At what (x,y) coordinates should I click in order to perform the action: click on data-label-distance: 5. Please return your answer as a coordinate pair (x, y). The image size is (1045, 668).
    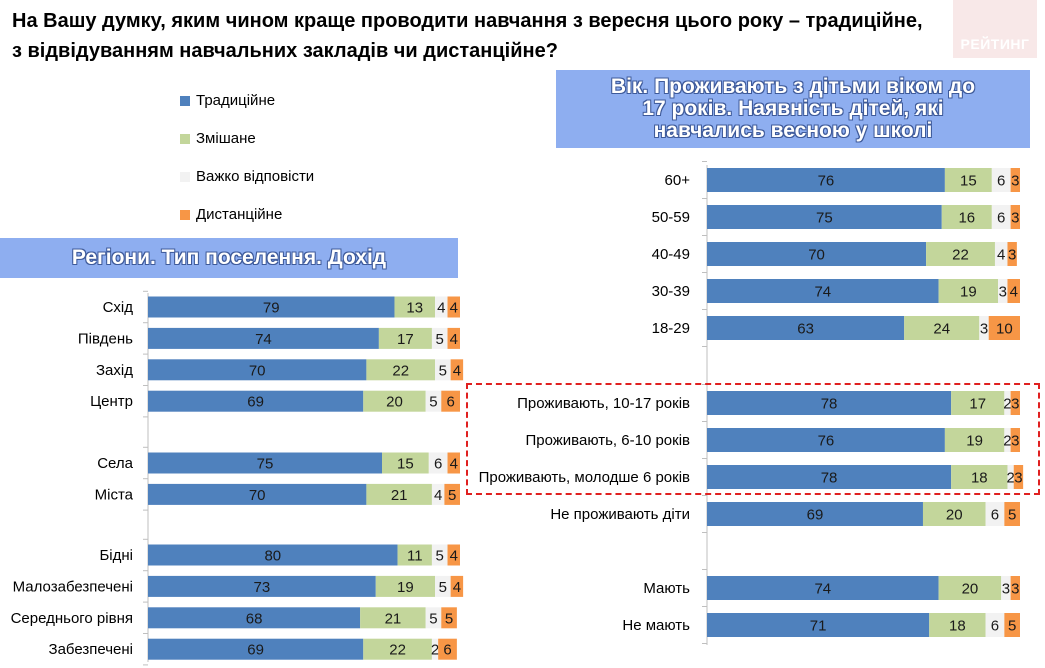
    Looking at the image, I should click on (449, 618).